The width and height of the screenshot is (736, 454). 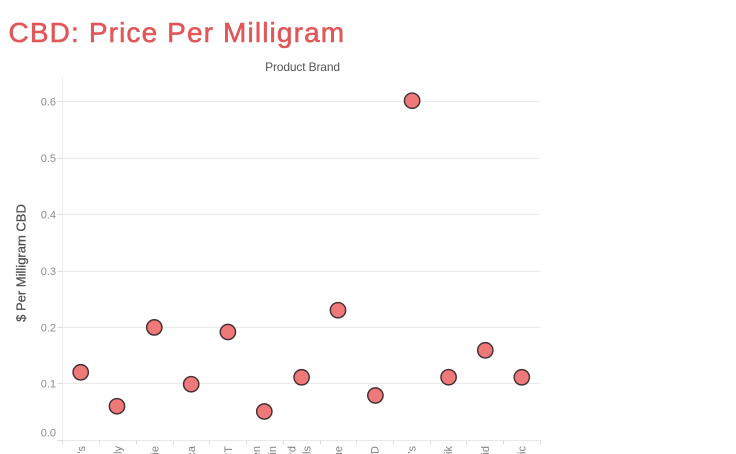 What do you see at coordinates (257, 450) in the screenshot?
I see `svg-text: Green` at bounding box center [257, 450].